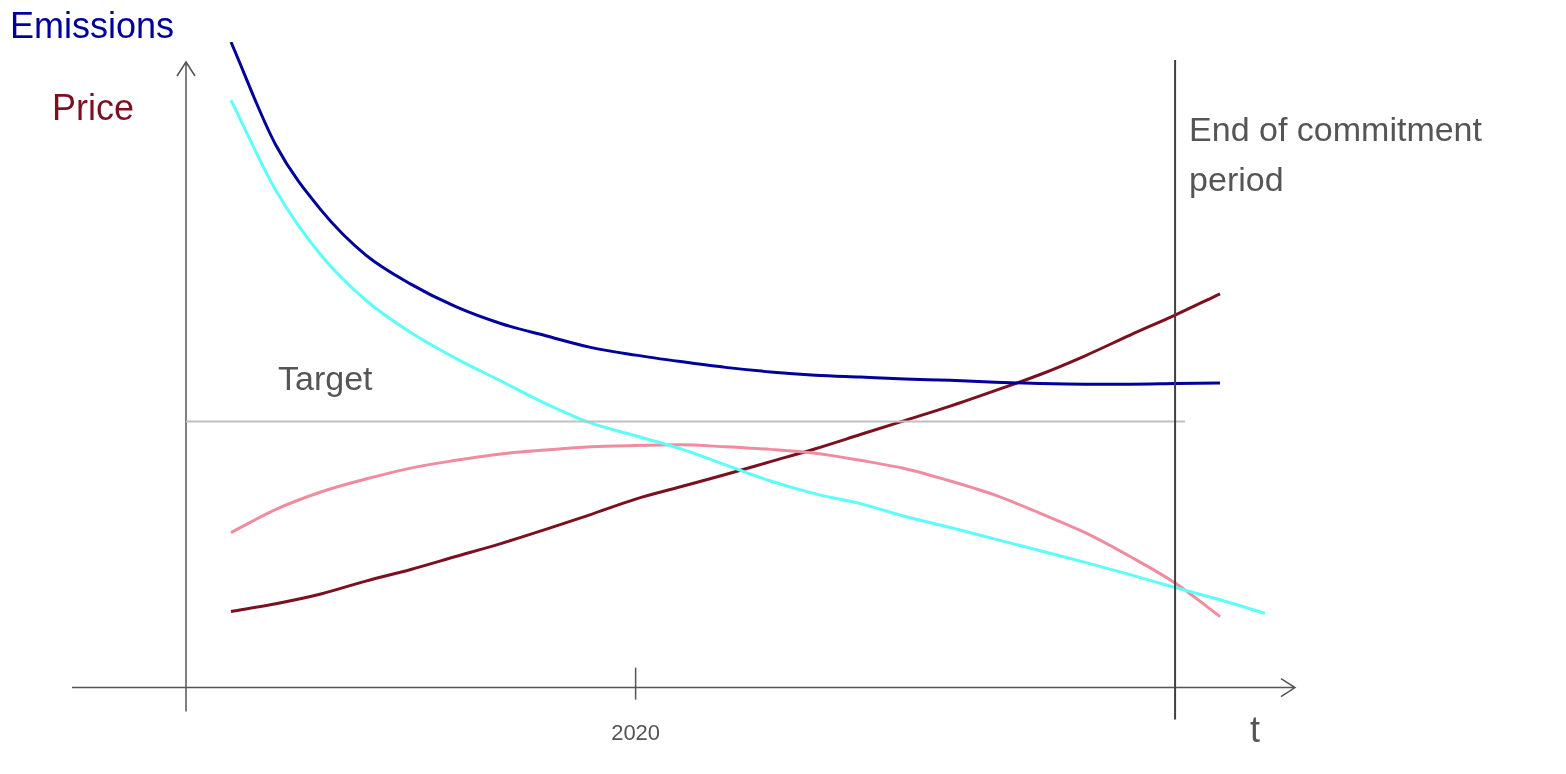 This screenshot has width=1566, height=774. Describe the element at coordinates (1336, 154) in the screenshot. I see `annotation: End of commitment period` at that location.